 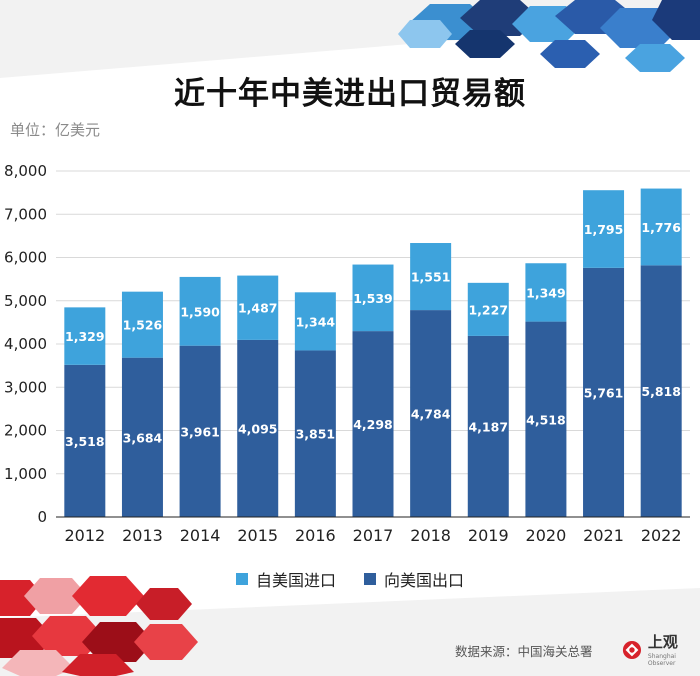 I want to click on data-label: 3,684, so click(x=143, y=437).